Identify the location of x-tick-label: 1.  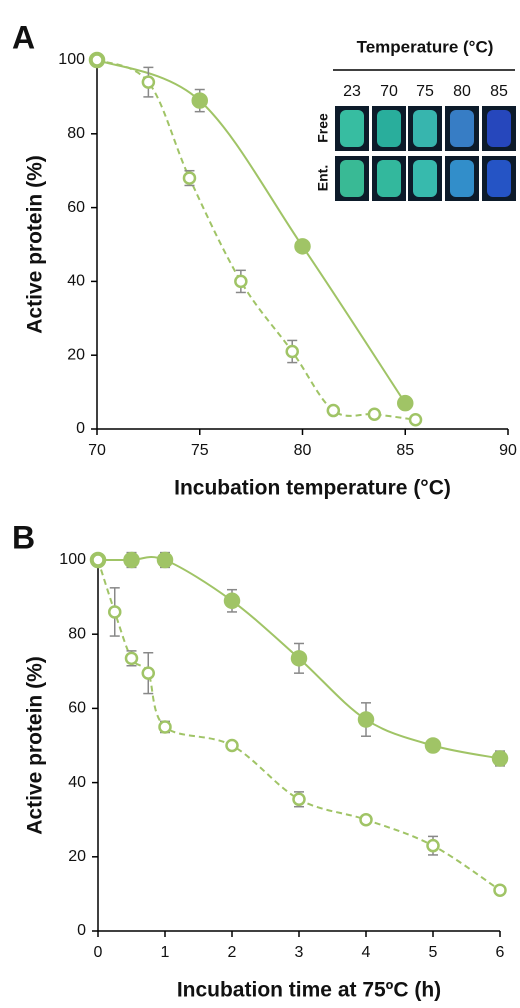
(165, 952).